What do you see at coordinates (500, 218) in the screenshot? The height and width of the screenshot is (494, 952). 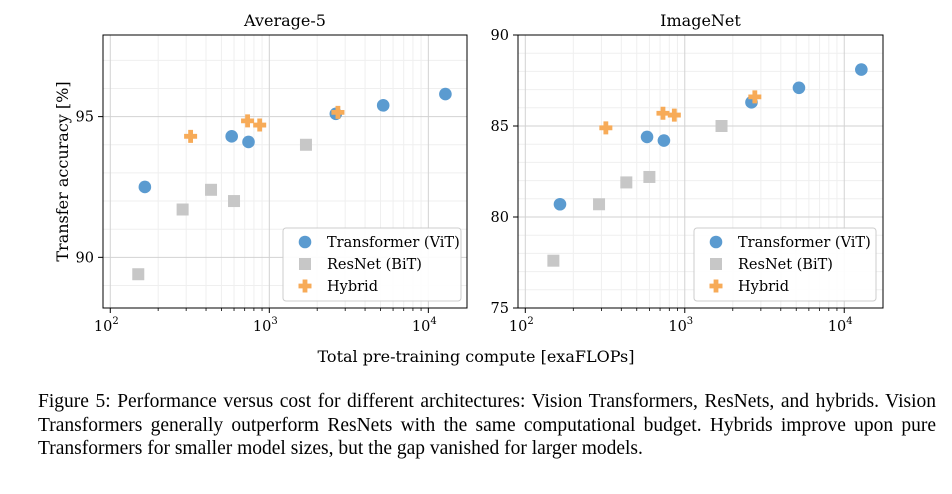 I see `y-tick-label: 80` at bounding box center [500, 218].